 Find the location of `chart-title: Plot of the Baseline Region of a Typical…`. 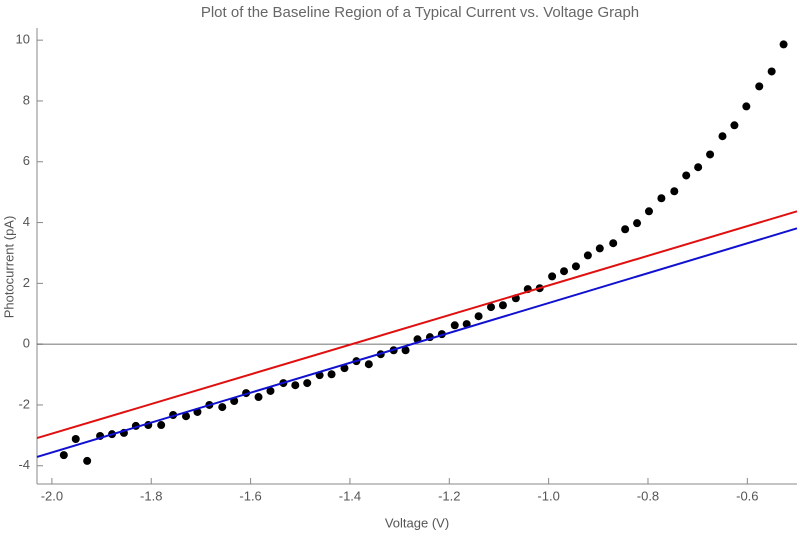

chart-title: Plot of the Baseline Region of a Typical… is located at coordinates (420, 12).